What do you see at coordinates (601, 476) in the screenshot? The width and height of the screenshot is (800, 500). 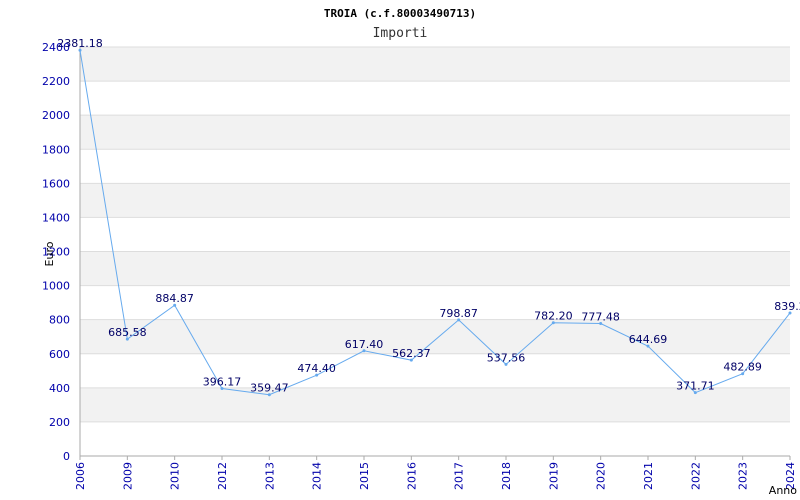 I see `x-tick-2020: 2020` at bounding box center [601, 476].